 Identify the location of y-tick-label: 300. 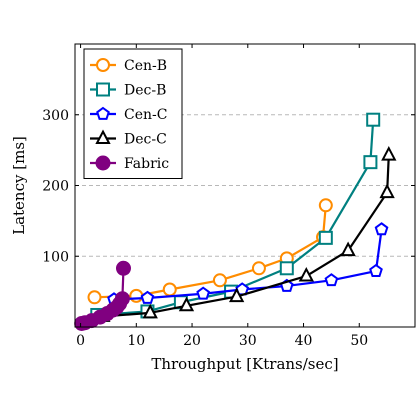
(55, 116).